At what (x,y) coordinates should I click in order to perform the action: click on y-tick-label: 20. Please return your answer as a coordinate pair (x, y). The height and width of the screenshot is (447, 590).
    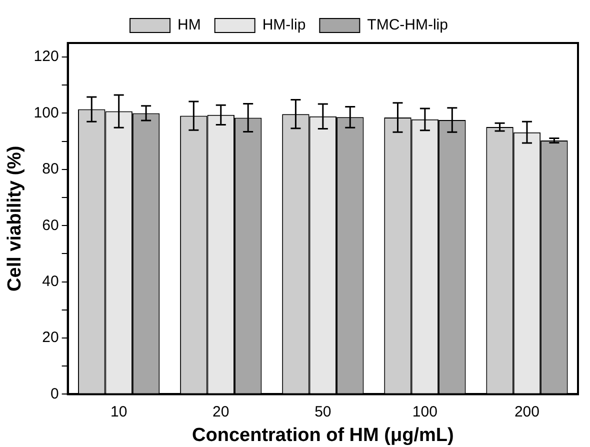
    Looking at the image, I should click on (50, 337).